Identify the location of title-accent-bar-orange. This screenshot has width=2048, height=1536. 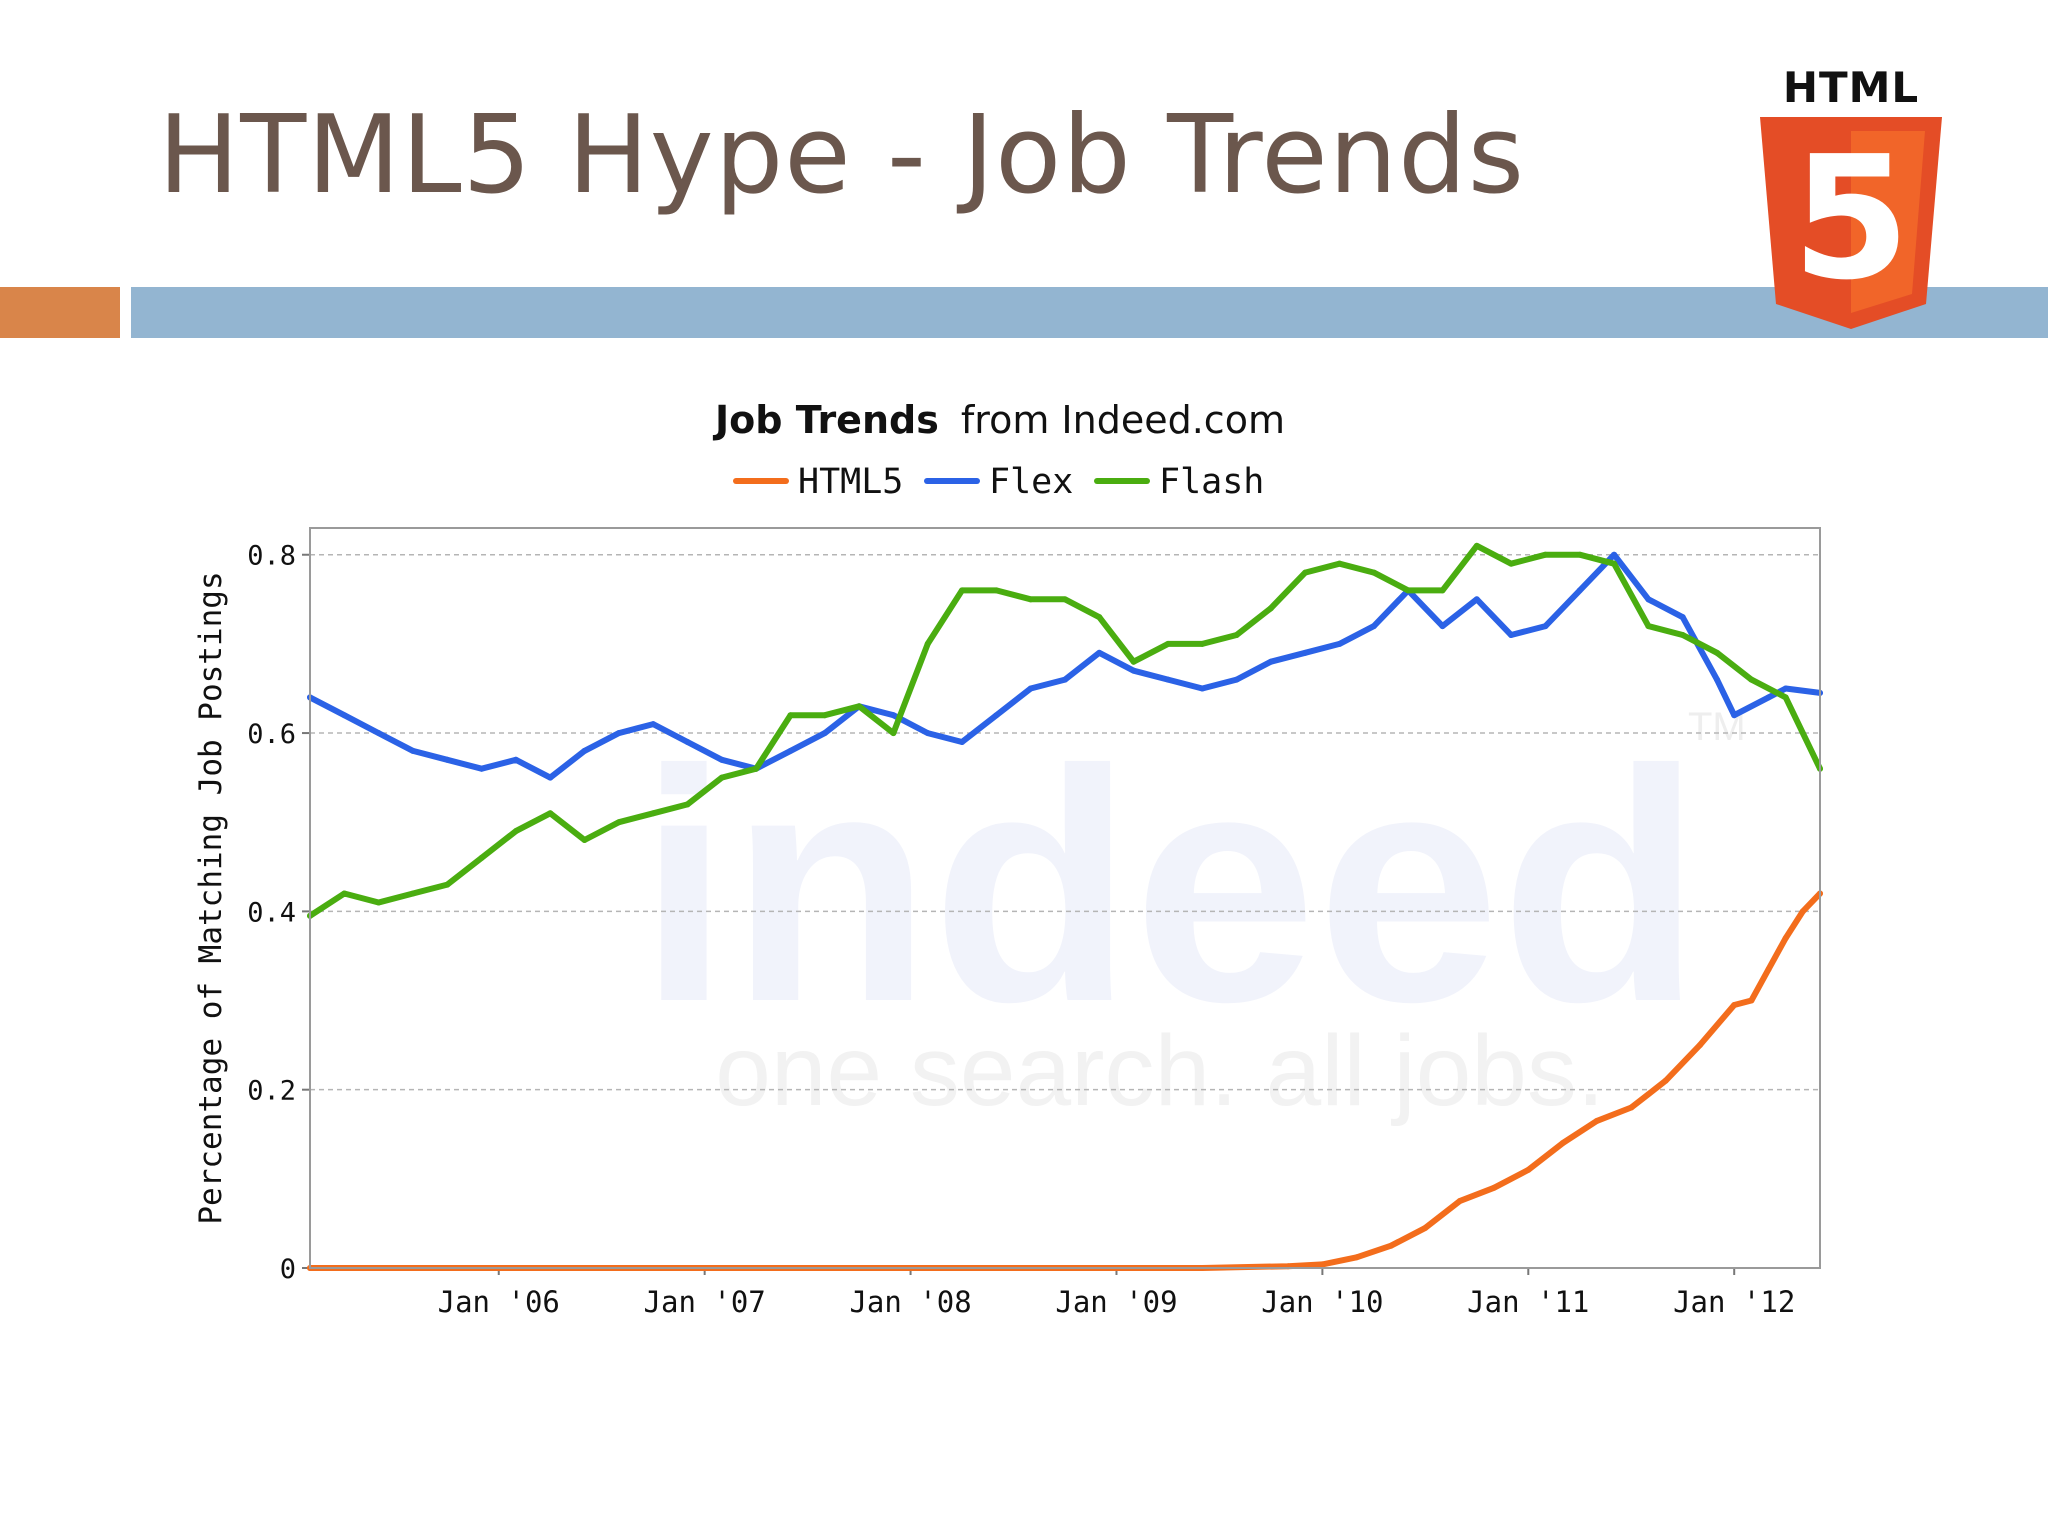
(60, 312).